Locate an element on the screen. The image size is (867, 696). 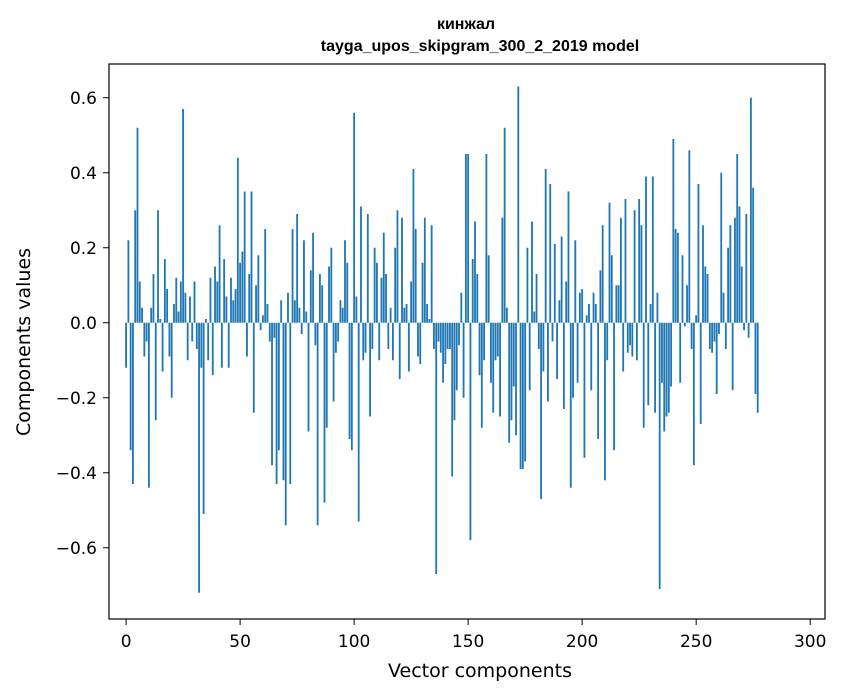
x-axis-label: Vector components is located at coordinates (480, 671).